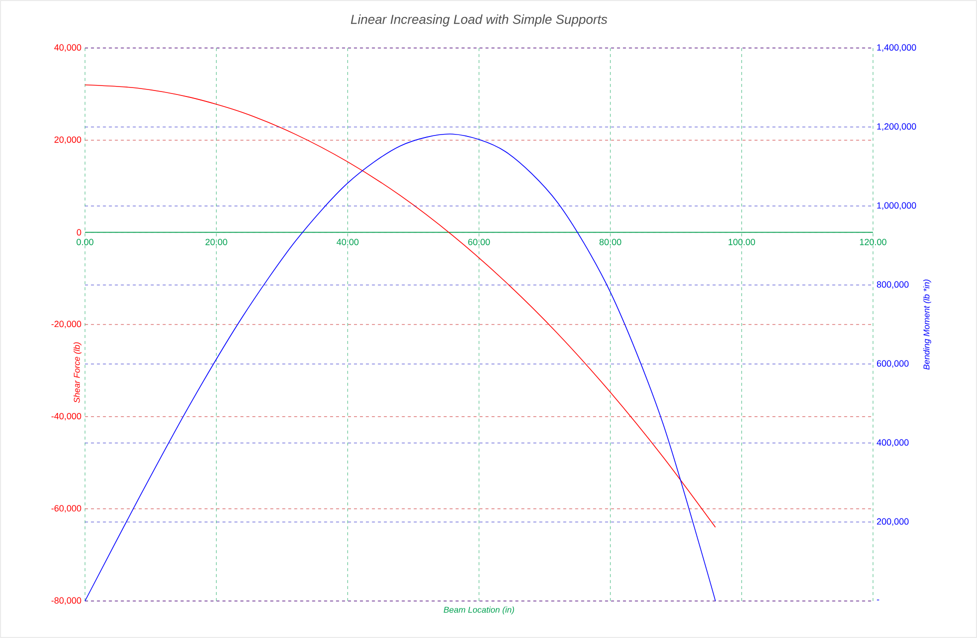 This screenshot has height=638, width=977. What do you see at coordinates (66, 601) in the screenshot?
I see `y-tick-label: -80,000` at bounding box center [66, 601].